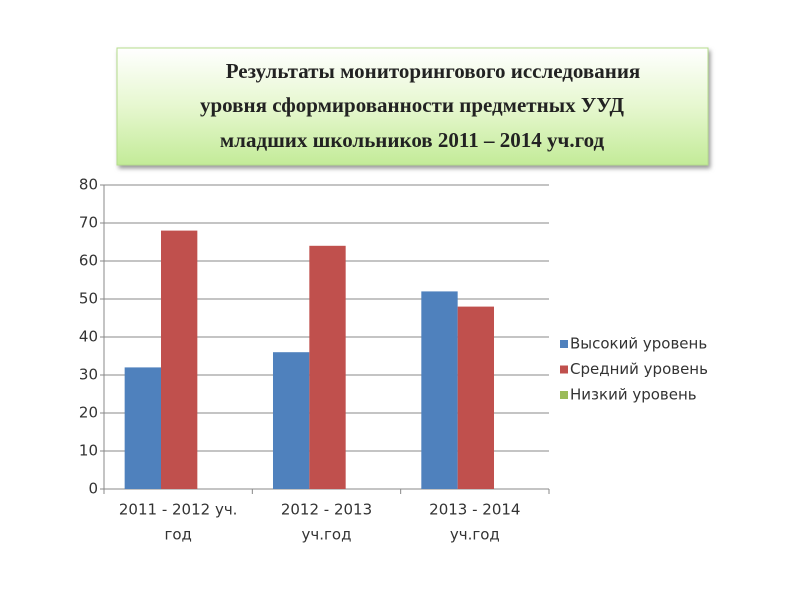 The image size is (800, 604). I want to click on y-tick-label: 30, so click(88, 375).